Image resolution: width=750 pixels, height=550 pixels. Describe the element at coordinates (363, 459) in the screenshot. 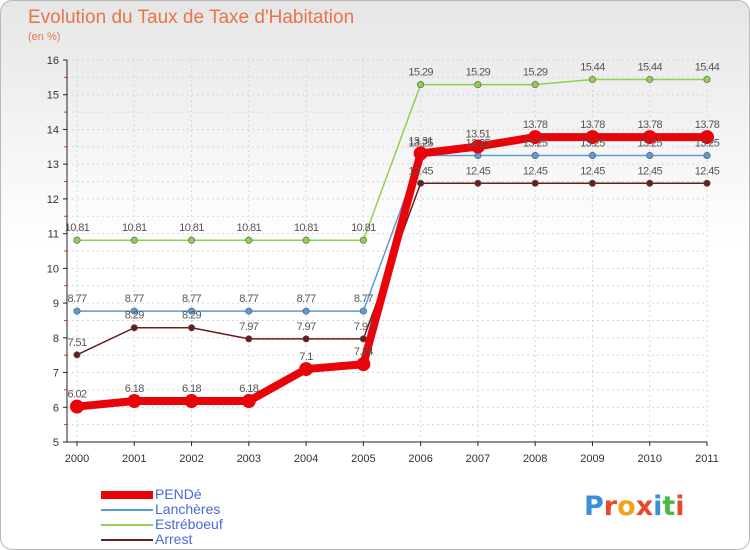

I see `x-tick-label: 2005` at that location.